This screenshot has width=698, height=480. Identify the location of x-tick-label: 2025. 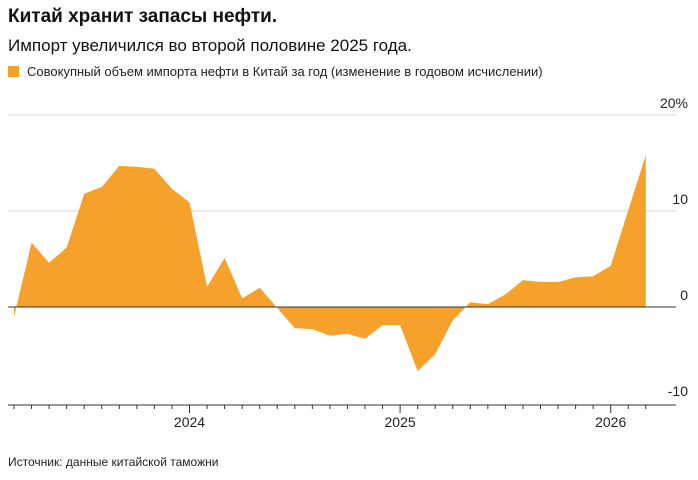
(400, 422).